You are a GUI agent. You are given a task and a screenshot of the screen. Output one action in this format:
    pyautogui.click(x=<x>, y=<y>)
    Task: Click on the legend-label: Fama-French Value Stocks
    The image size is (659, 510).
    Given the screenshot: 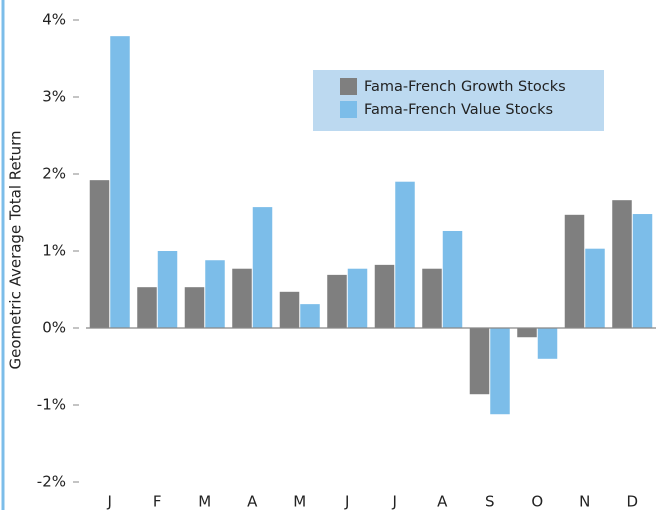 What is the action you would take?
    pyautogui.click(x=458, y=110)
    